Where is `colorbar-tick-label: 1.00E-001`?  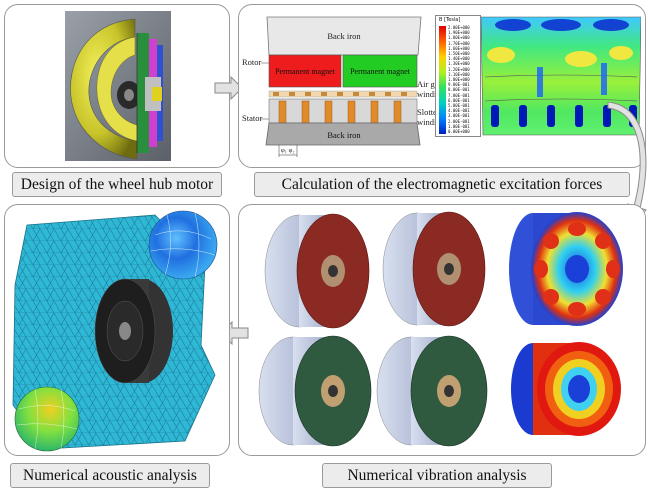
colorbar-tick-label: 1.00E-001 is located at coordinates (459, 126).